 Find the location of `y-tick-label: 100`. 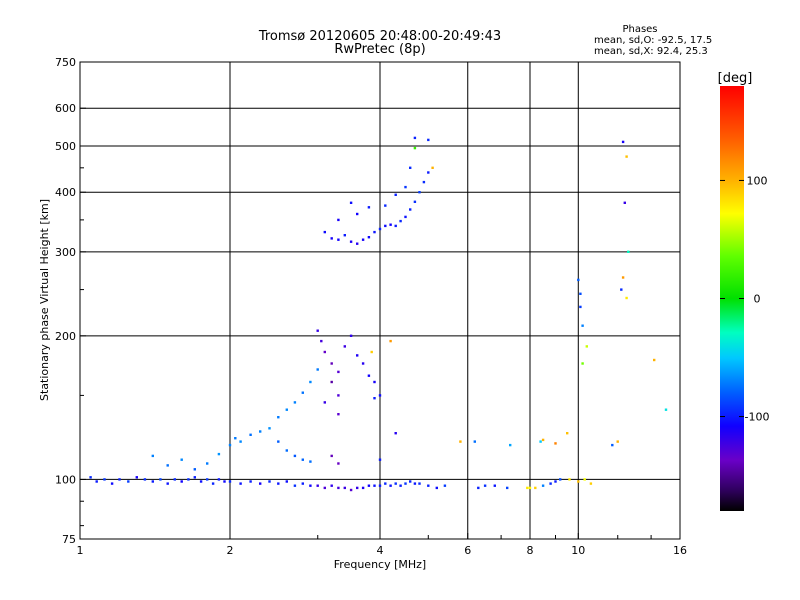

y-tick-label: 100 is located at coordinates (65, 479).